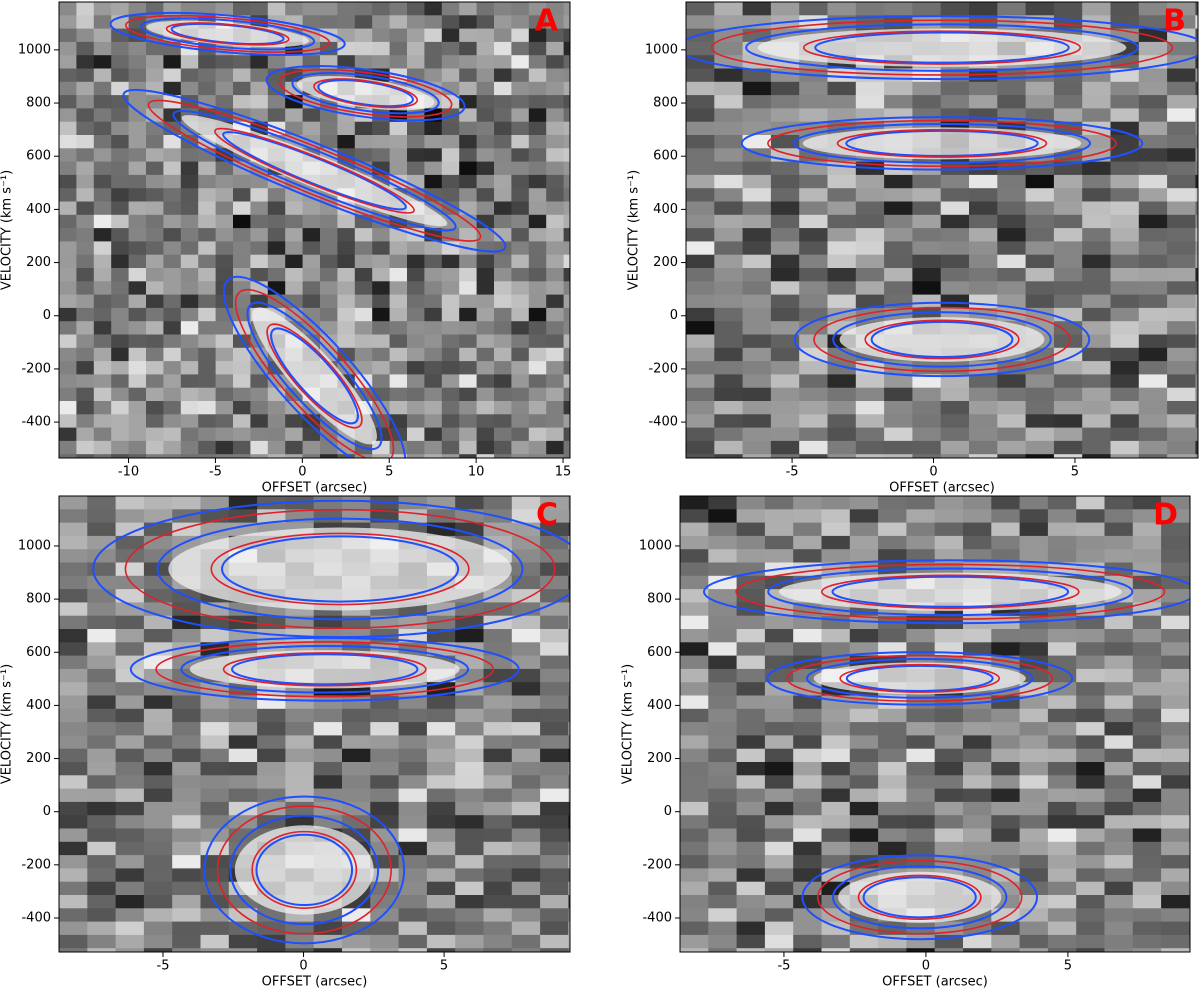  I want to click on y-tick-label: 1000, so click(655, 545).